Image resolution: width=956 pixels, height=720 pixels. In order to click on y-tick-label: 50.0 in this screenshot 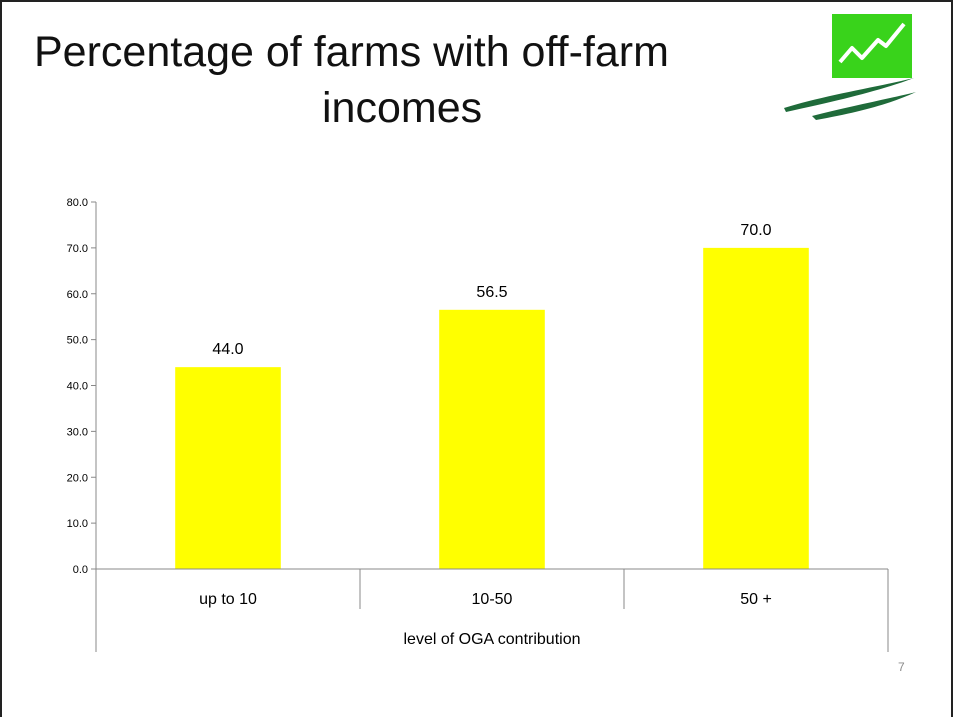, I will do `click(77, 341)`.